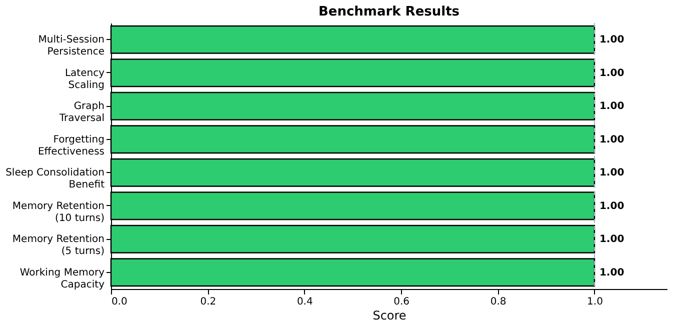  What do you see at coordinates (389, 315) in the screenshot?
I see `x-axis-title: Score` at bounding box center [389, 315].